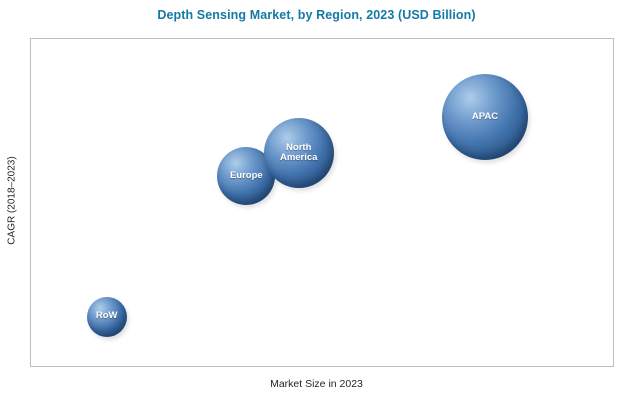 The height and width of the screenshot is (411, 633). I want to click on bubble-north-america: North America, so click(298, 153).